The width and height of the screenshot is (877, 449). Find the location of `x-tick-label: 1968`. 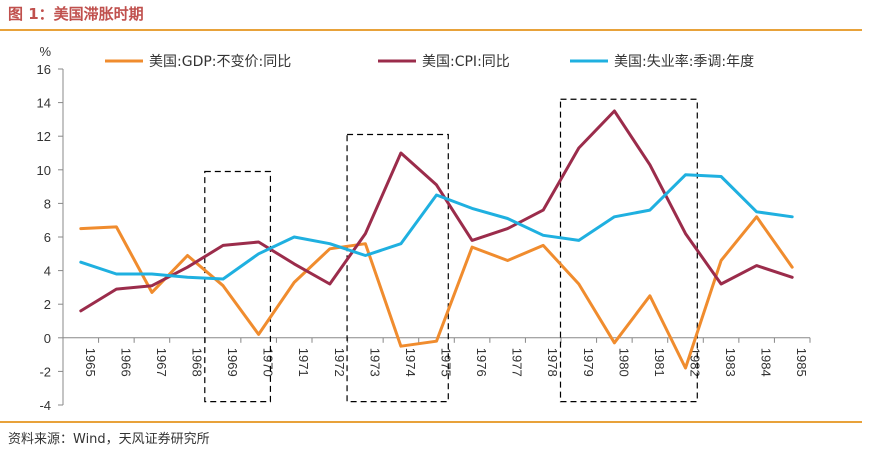

x-tick-label: 1968 is located at coordinates (197, 362).